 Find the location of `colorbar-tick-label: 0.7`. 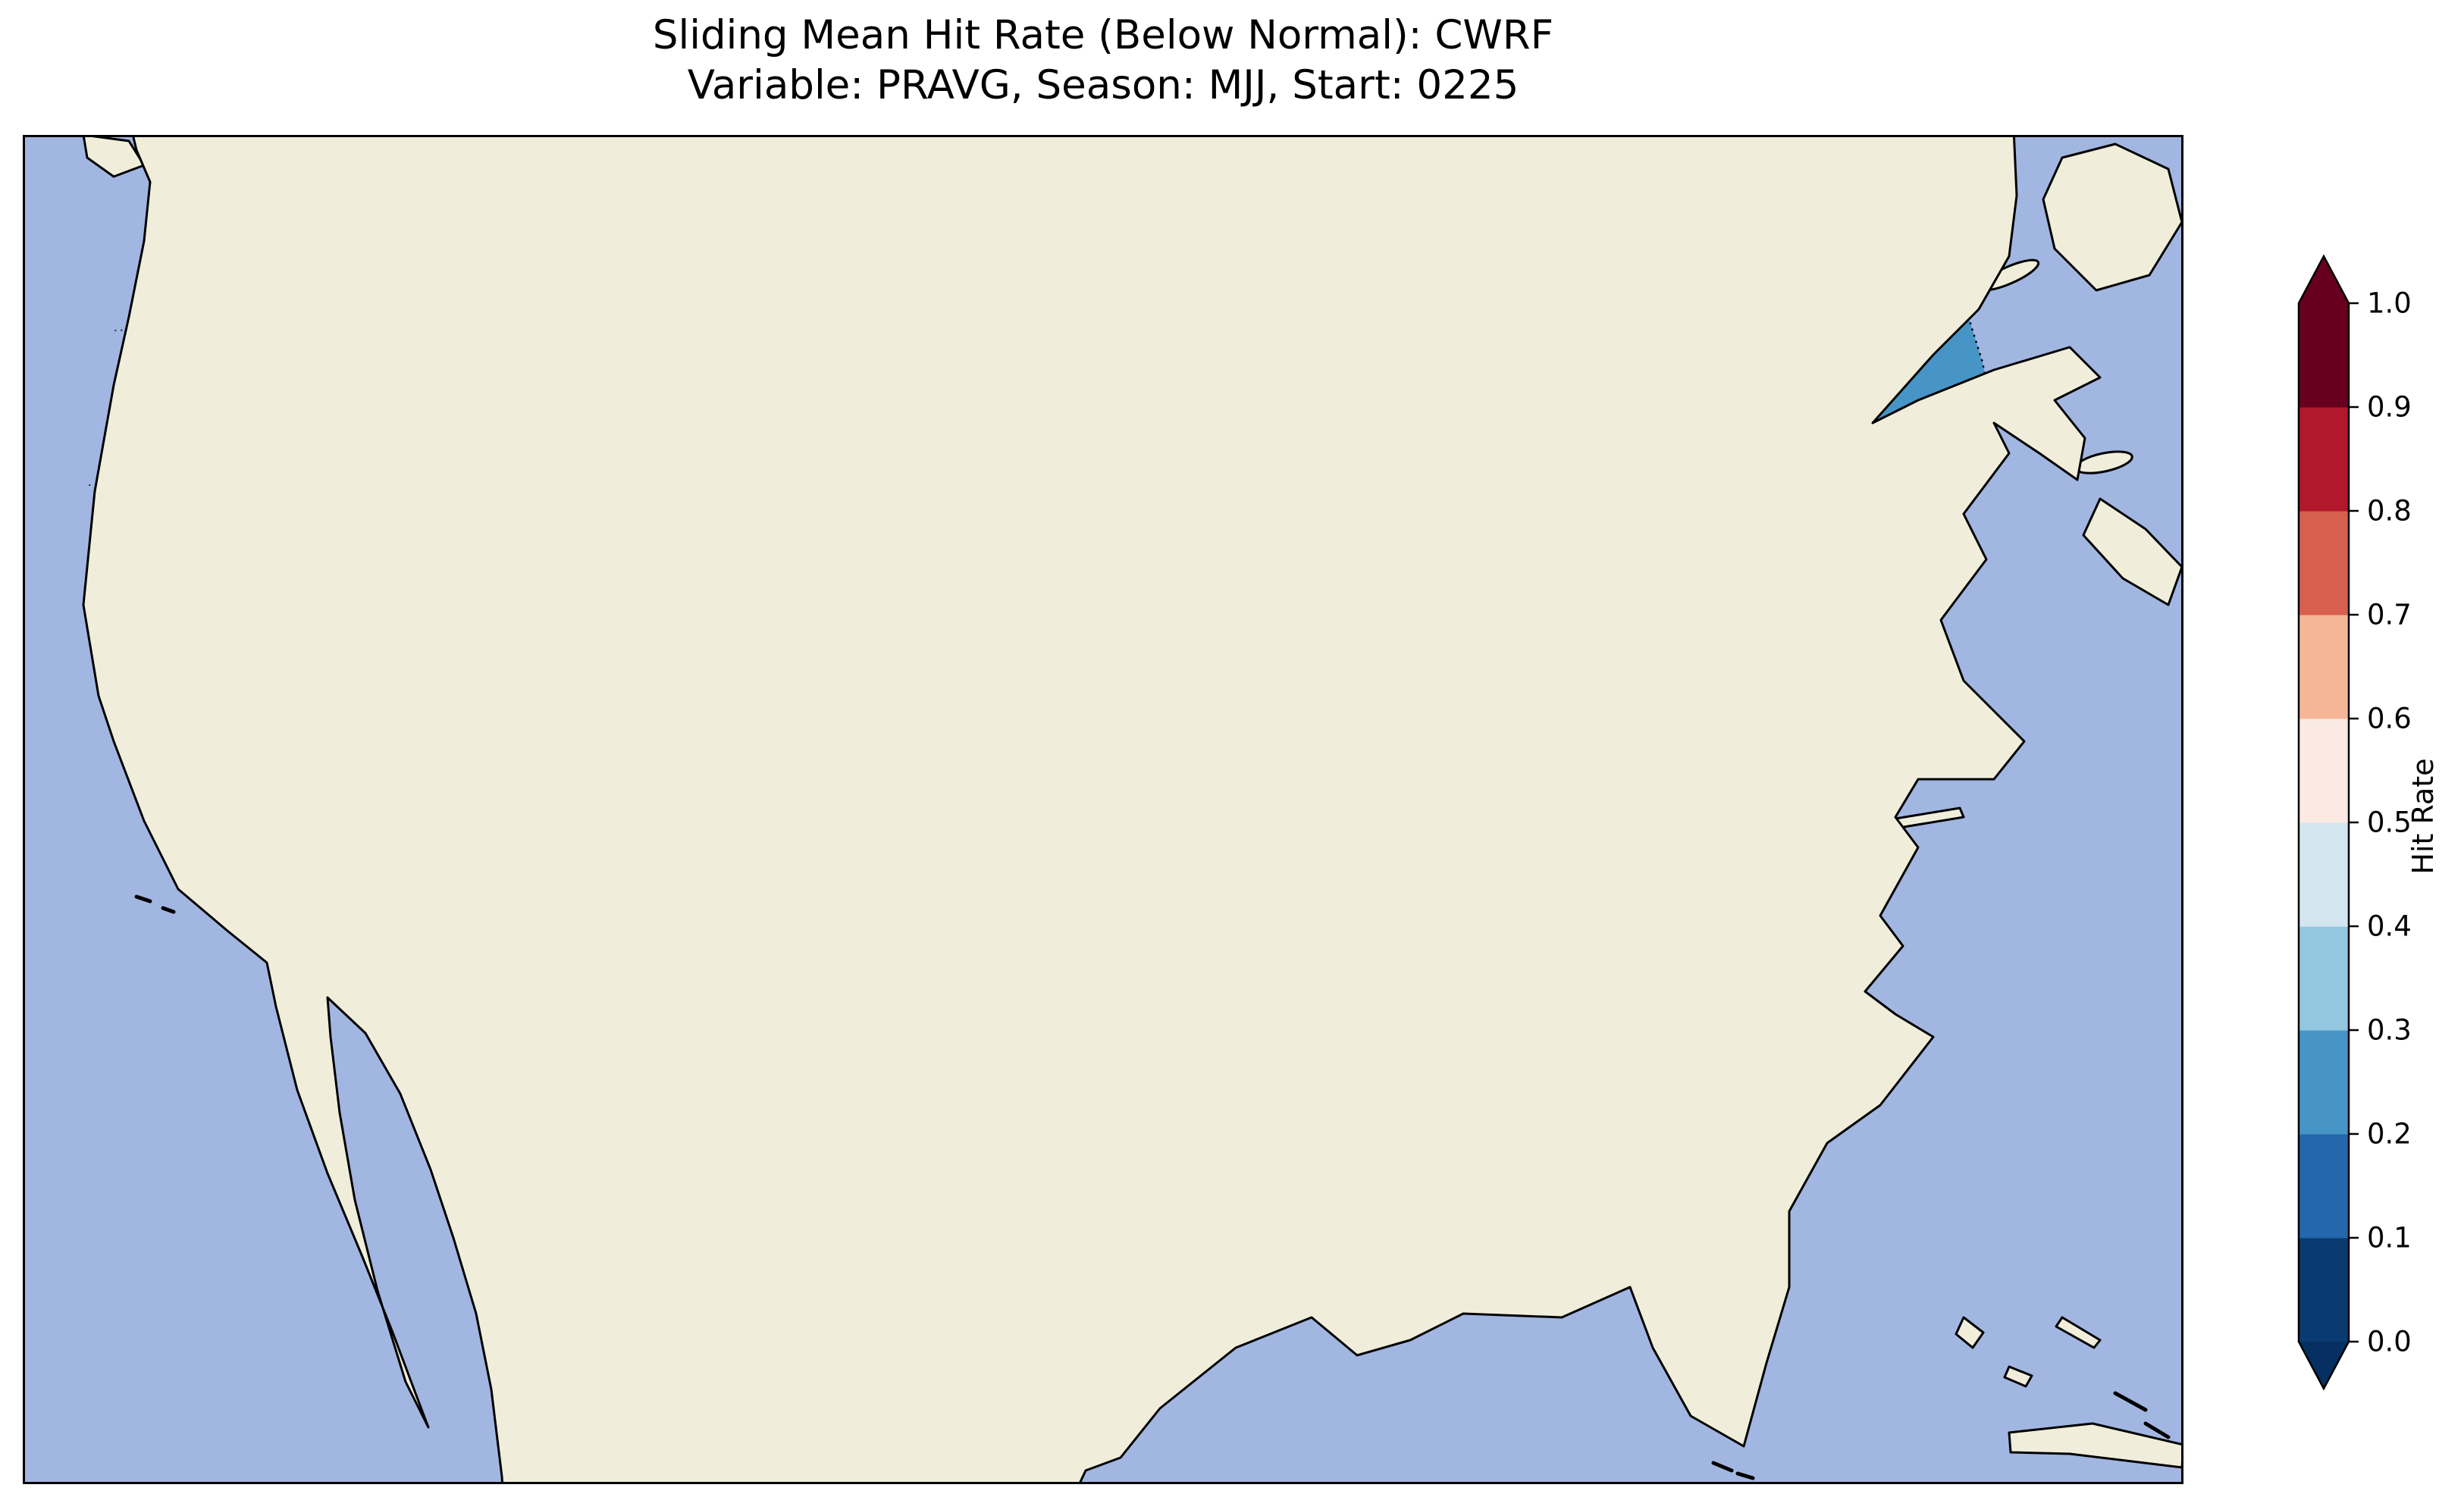

colorbar-tick-label: 0.7 is located at coordinates (2390, 615).